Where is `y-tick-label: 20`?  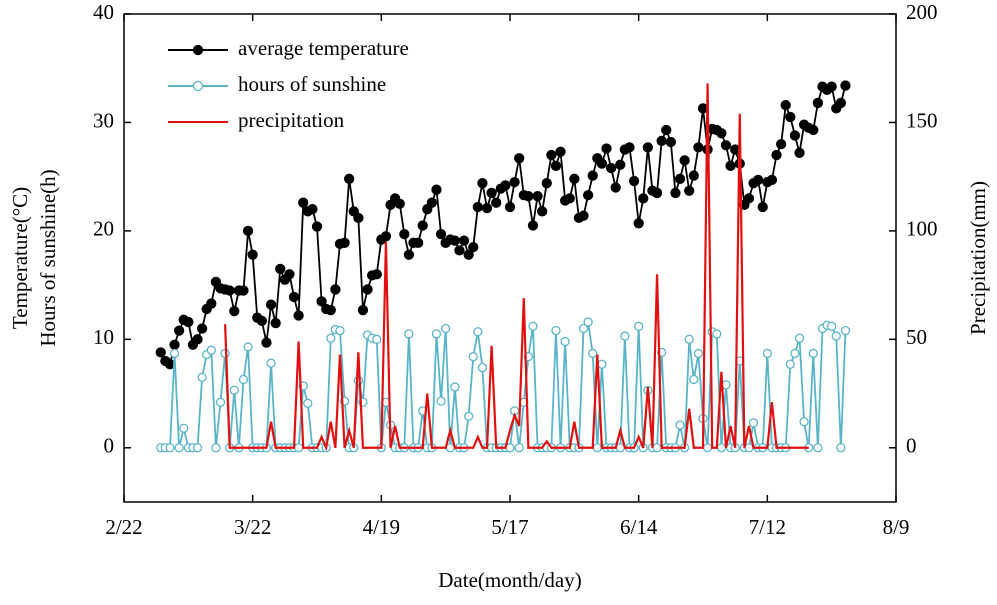
y-tick-label: 20 is located at coordinates (103, 229).